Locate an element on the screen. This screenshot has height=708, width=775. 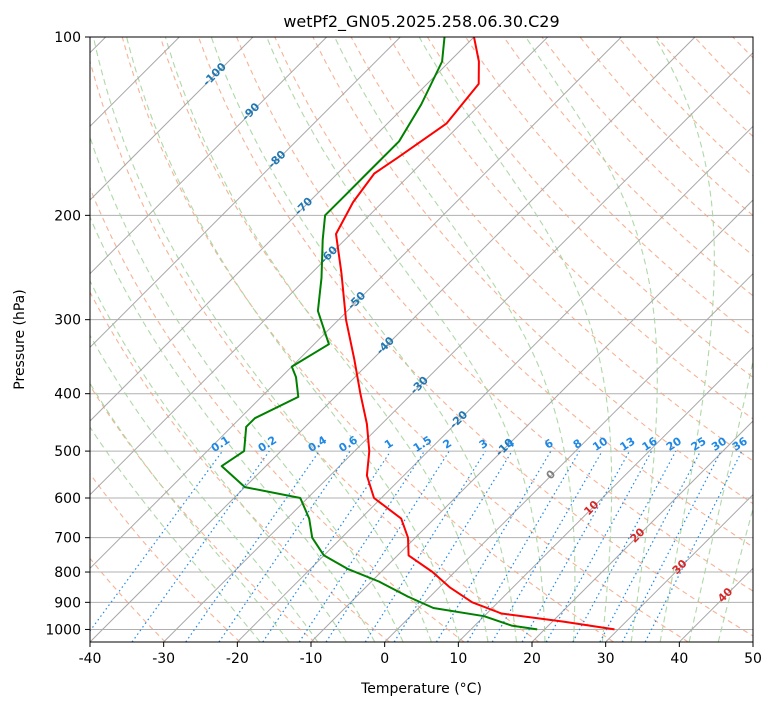
y-tick-label: 100 is located at coordinates (67, 38).